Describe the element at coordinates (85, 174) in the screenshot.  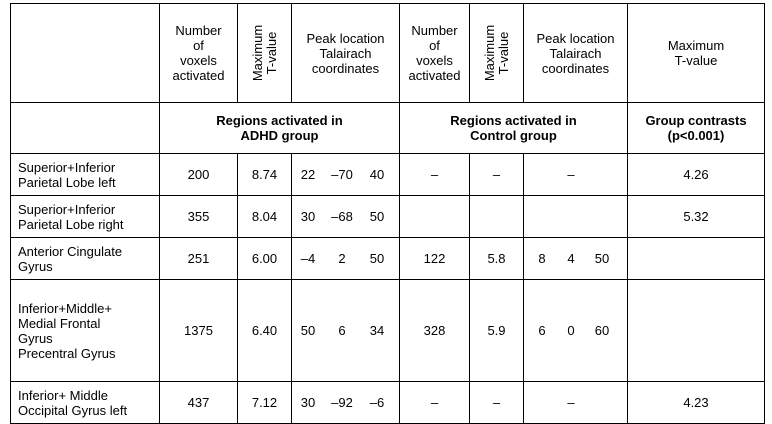
I see `region-name: Superior+Inferior Parietal Lobe left` at that location.